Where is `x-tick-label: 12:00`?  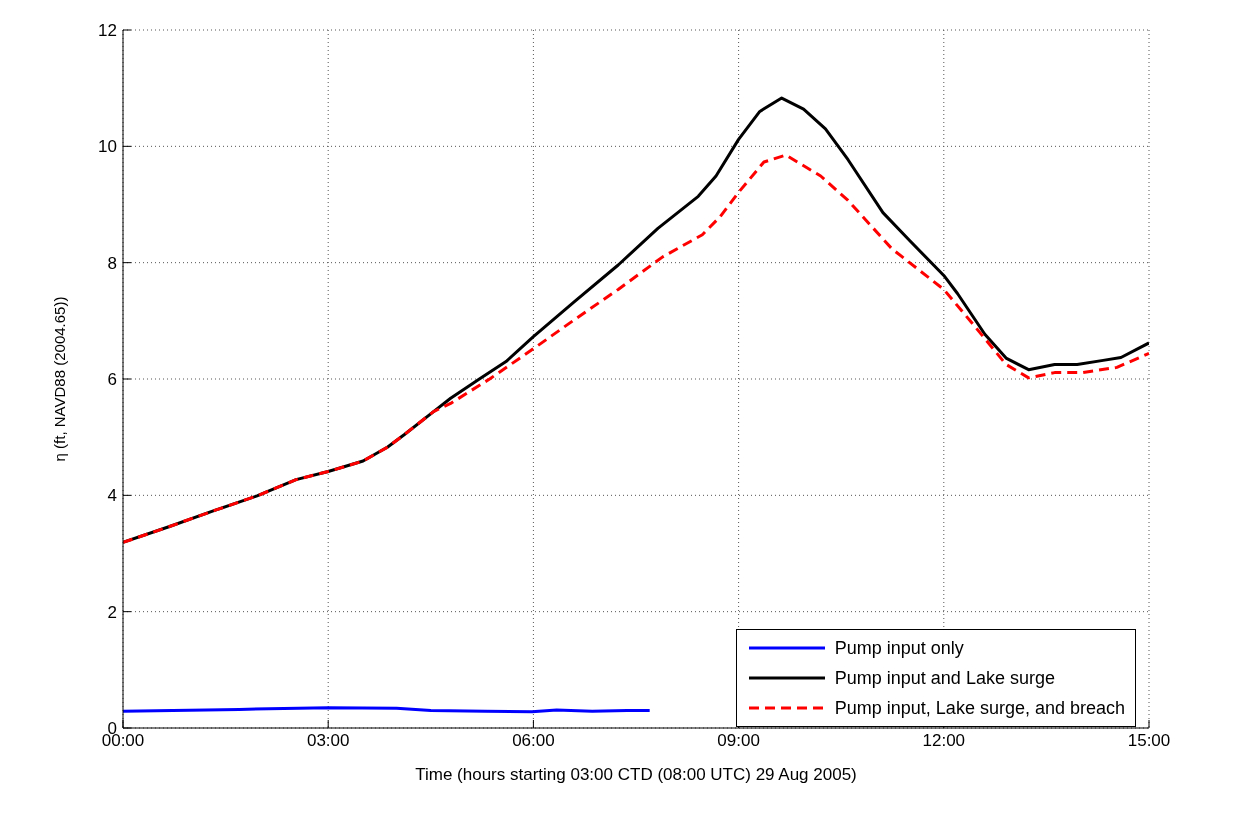
x-tick-label: 12:00 is located at coordinates (944, 741).